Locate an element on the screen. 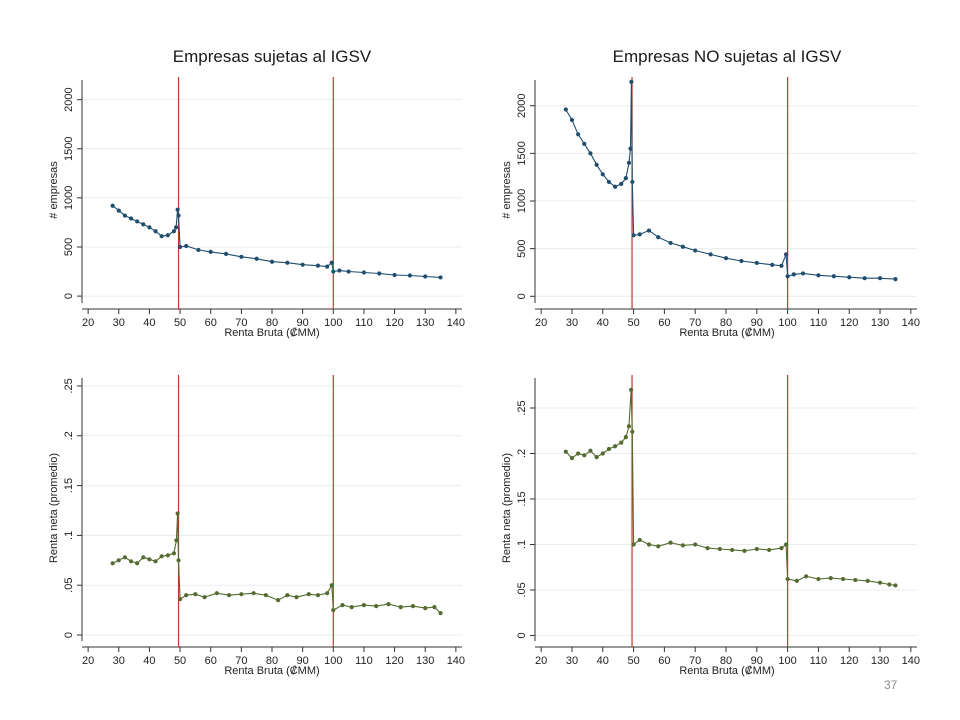 The width and height of the screenshot is (960, 720). y-tick-label-bottom-right: .2 is located at coordinates (522, 453).